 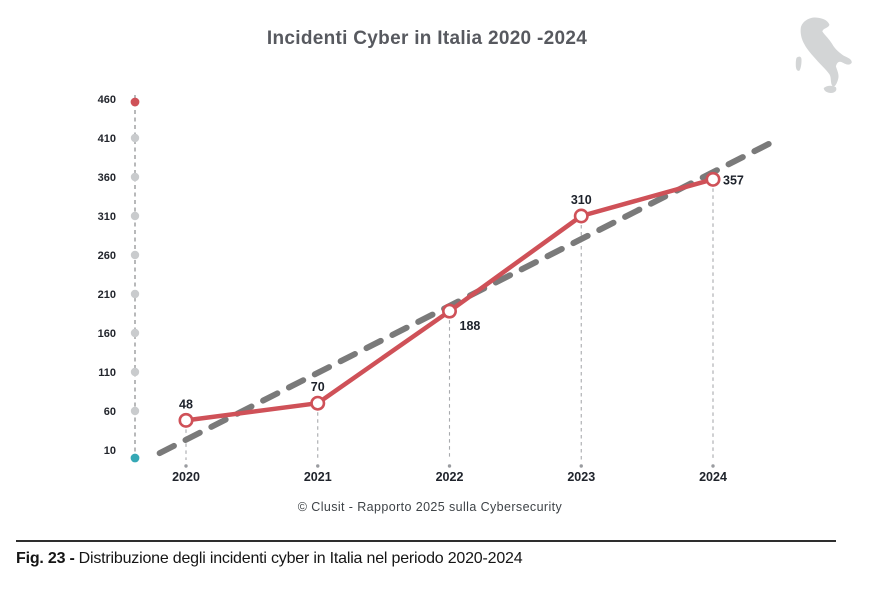 What do you see at coordinates (470, 326) in the screenshot?
I see `data-point-label: 188` at bounding box center [470, 326].